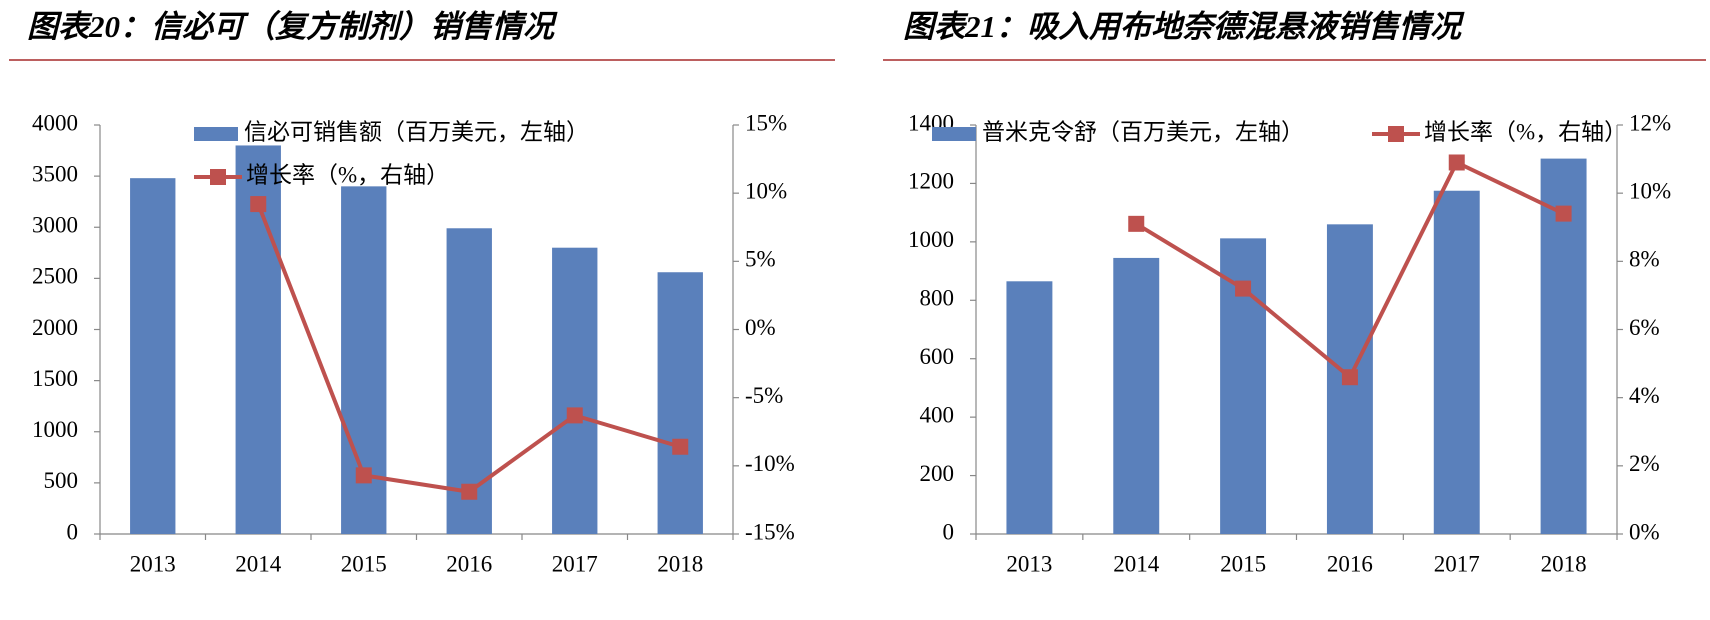 Image resolution: width=1710 pixels, height=620 pixels. Describe the element at coordinates (937, 356) in the screenshot. I see `y-tick-label: 600` at that location.